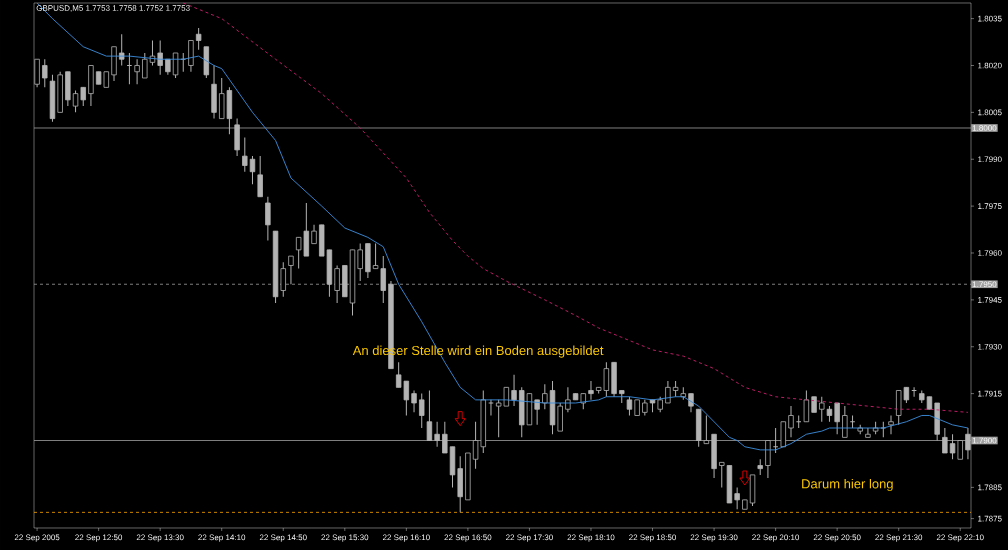 Image resolution: width=1008 pixels, height=550 pixels. Describe the element at coordinates (847, 485) in the screenshot. I see `annotation: Darum hier long` at that location.